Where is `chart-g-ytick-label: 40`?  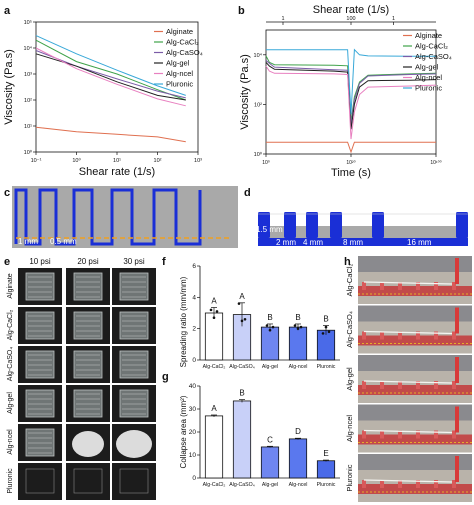
chart-g-ytick-label: 40 is located at coordinates (193, 386).